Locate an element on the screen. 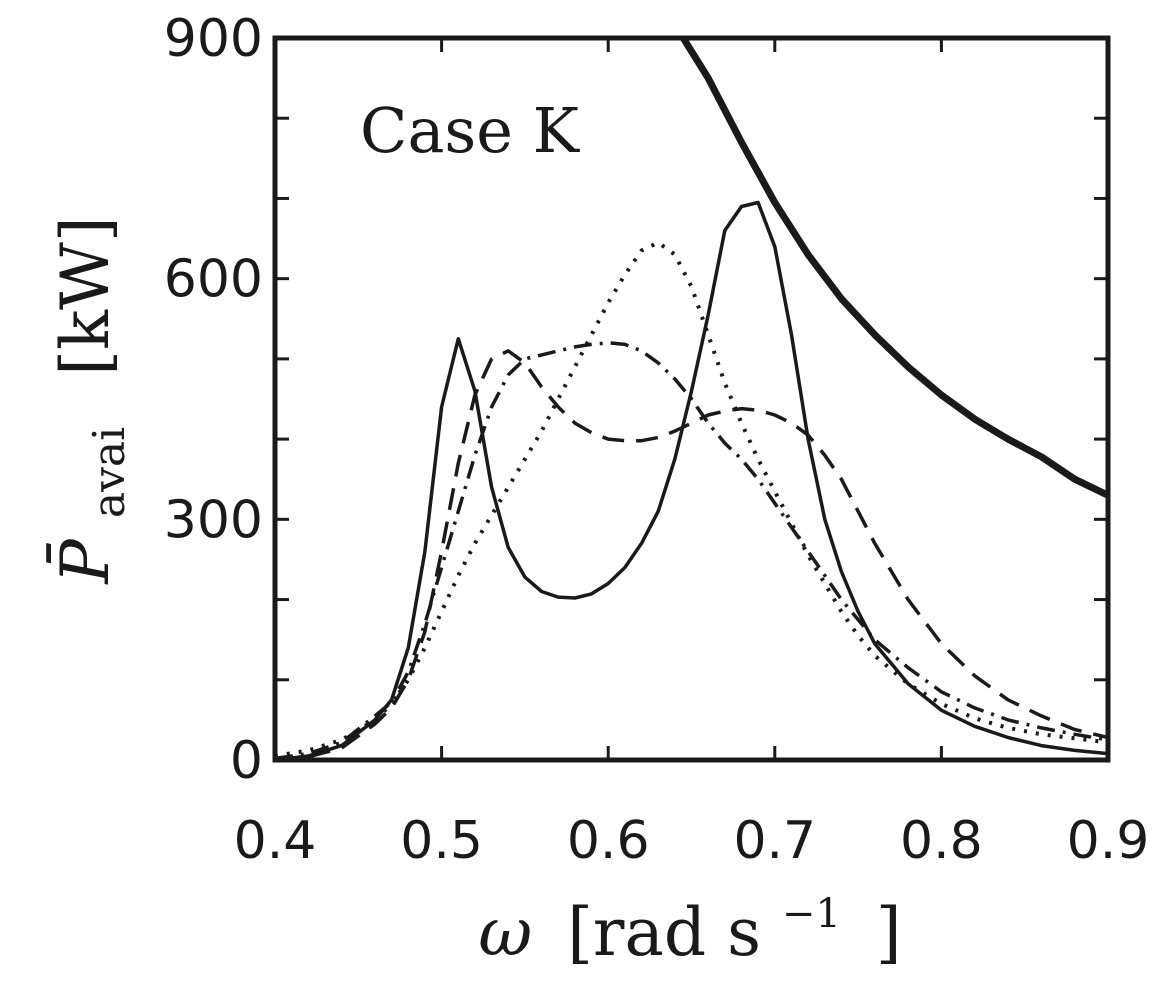 This screenshot has height=989, width=1169. x-tick-label: 0.8 is located at coordinates (941, 841).